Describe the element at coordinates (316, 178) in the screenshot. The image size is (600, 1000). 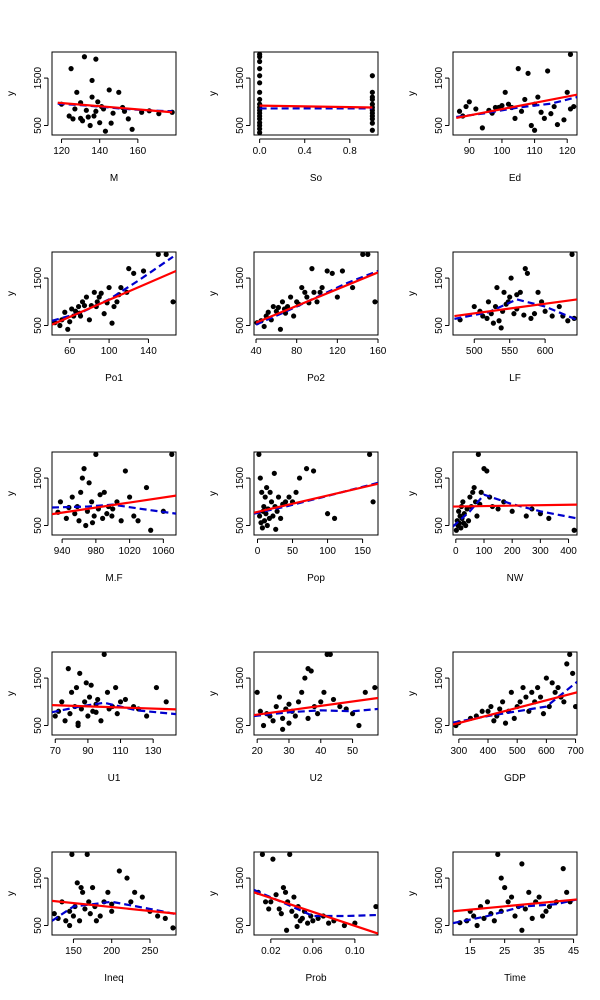
I see `x-axis-label: So` at that location.